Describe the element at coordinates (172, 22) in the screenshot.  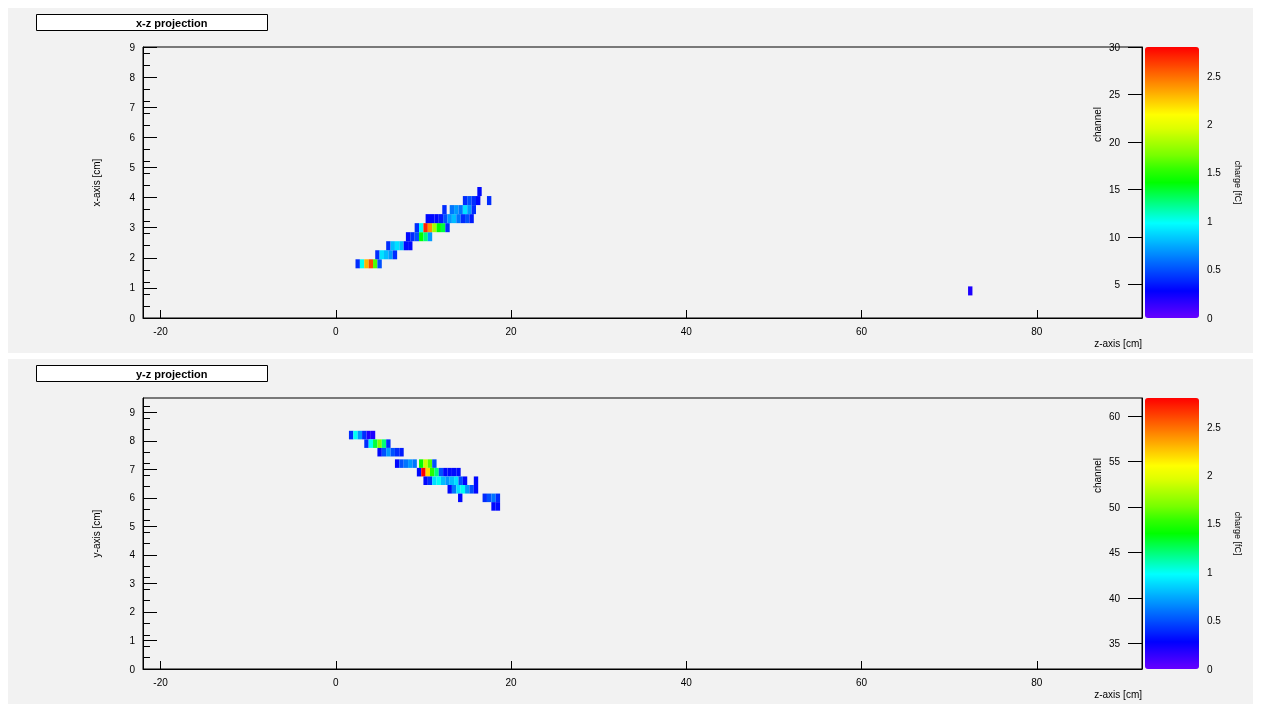
I see `chart-title: x-z projection` at that location.